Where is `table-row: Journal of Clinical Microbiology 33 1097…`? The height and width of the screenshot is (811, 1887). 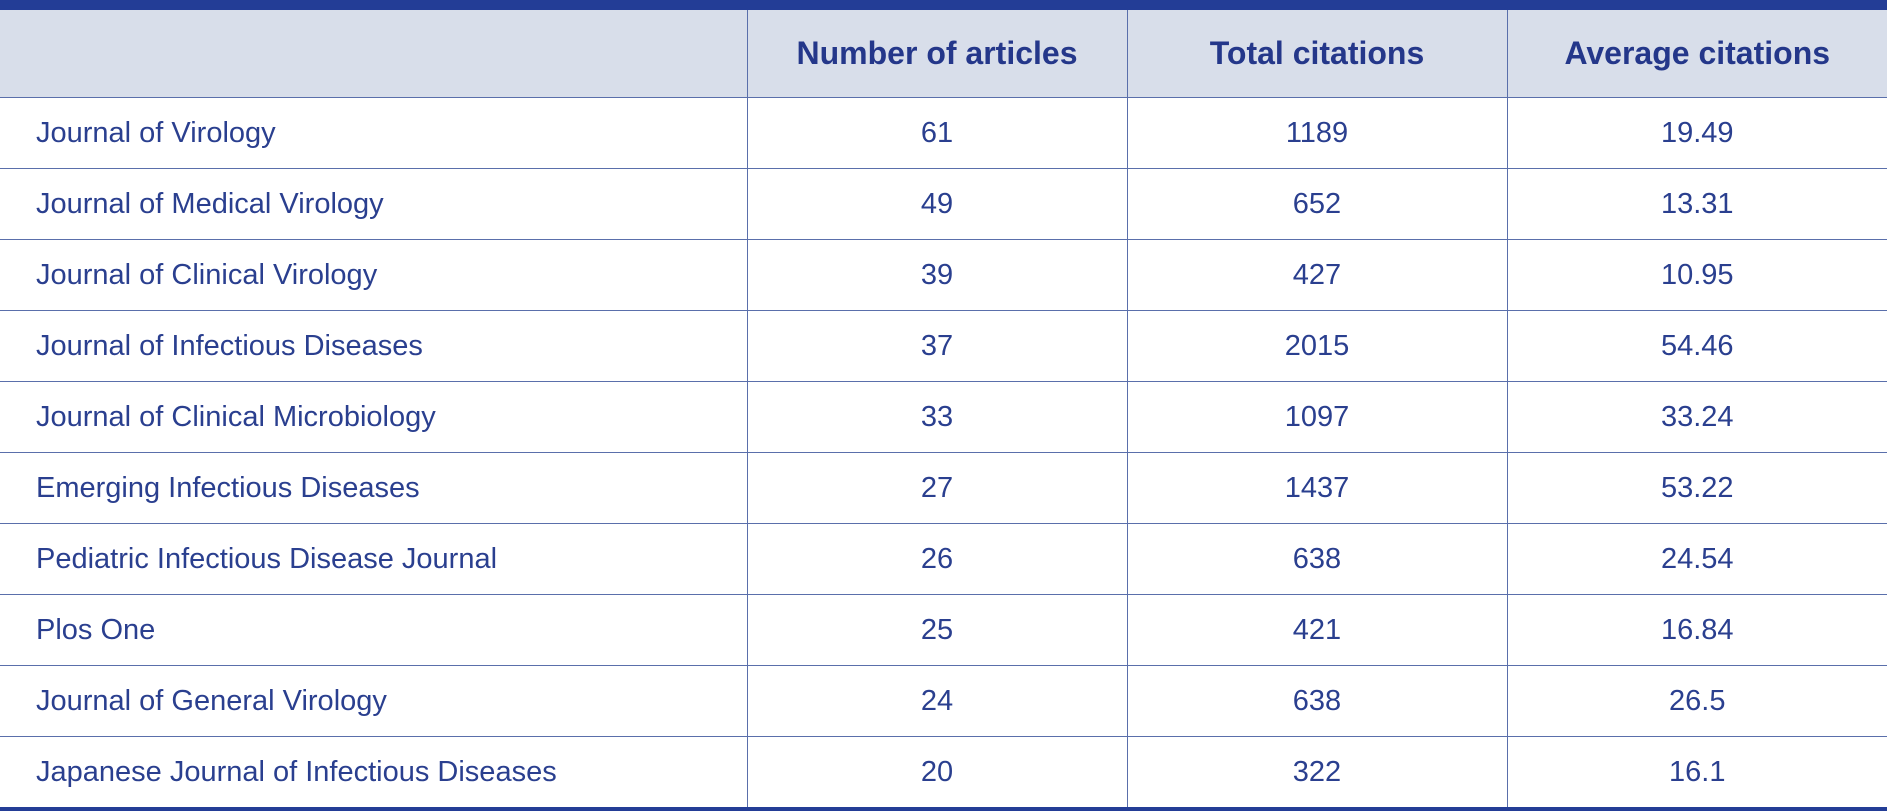 table-row: Journal of Clinical Microbiology 33 1097… is located at coordinates (943, 417).